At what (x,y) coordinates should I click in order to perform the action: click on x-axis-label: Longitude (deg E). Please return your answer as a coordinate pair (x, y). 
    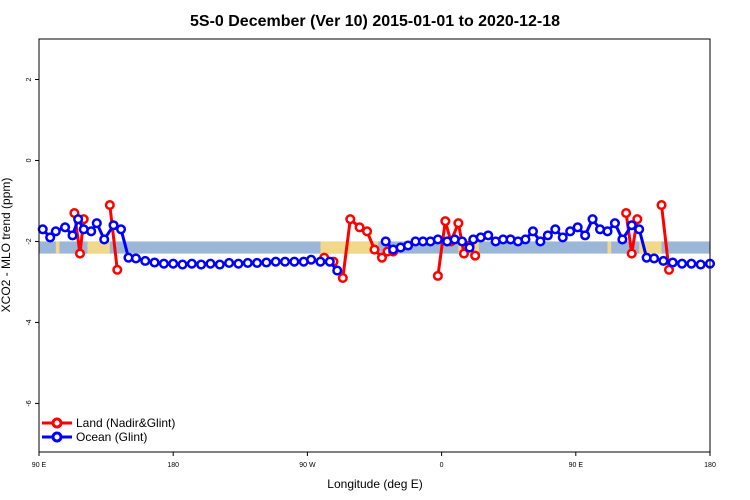
    Looking at the image, I should click on (374, 484).